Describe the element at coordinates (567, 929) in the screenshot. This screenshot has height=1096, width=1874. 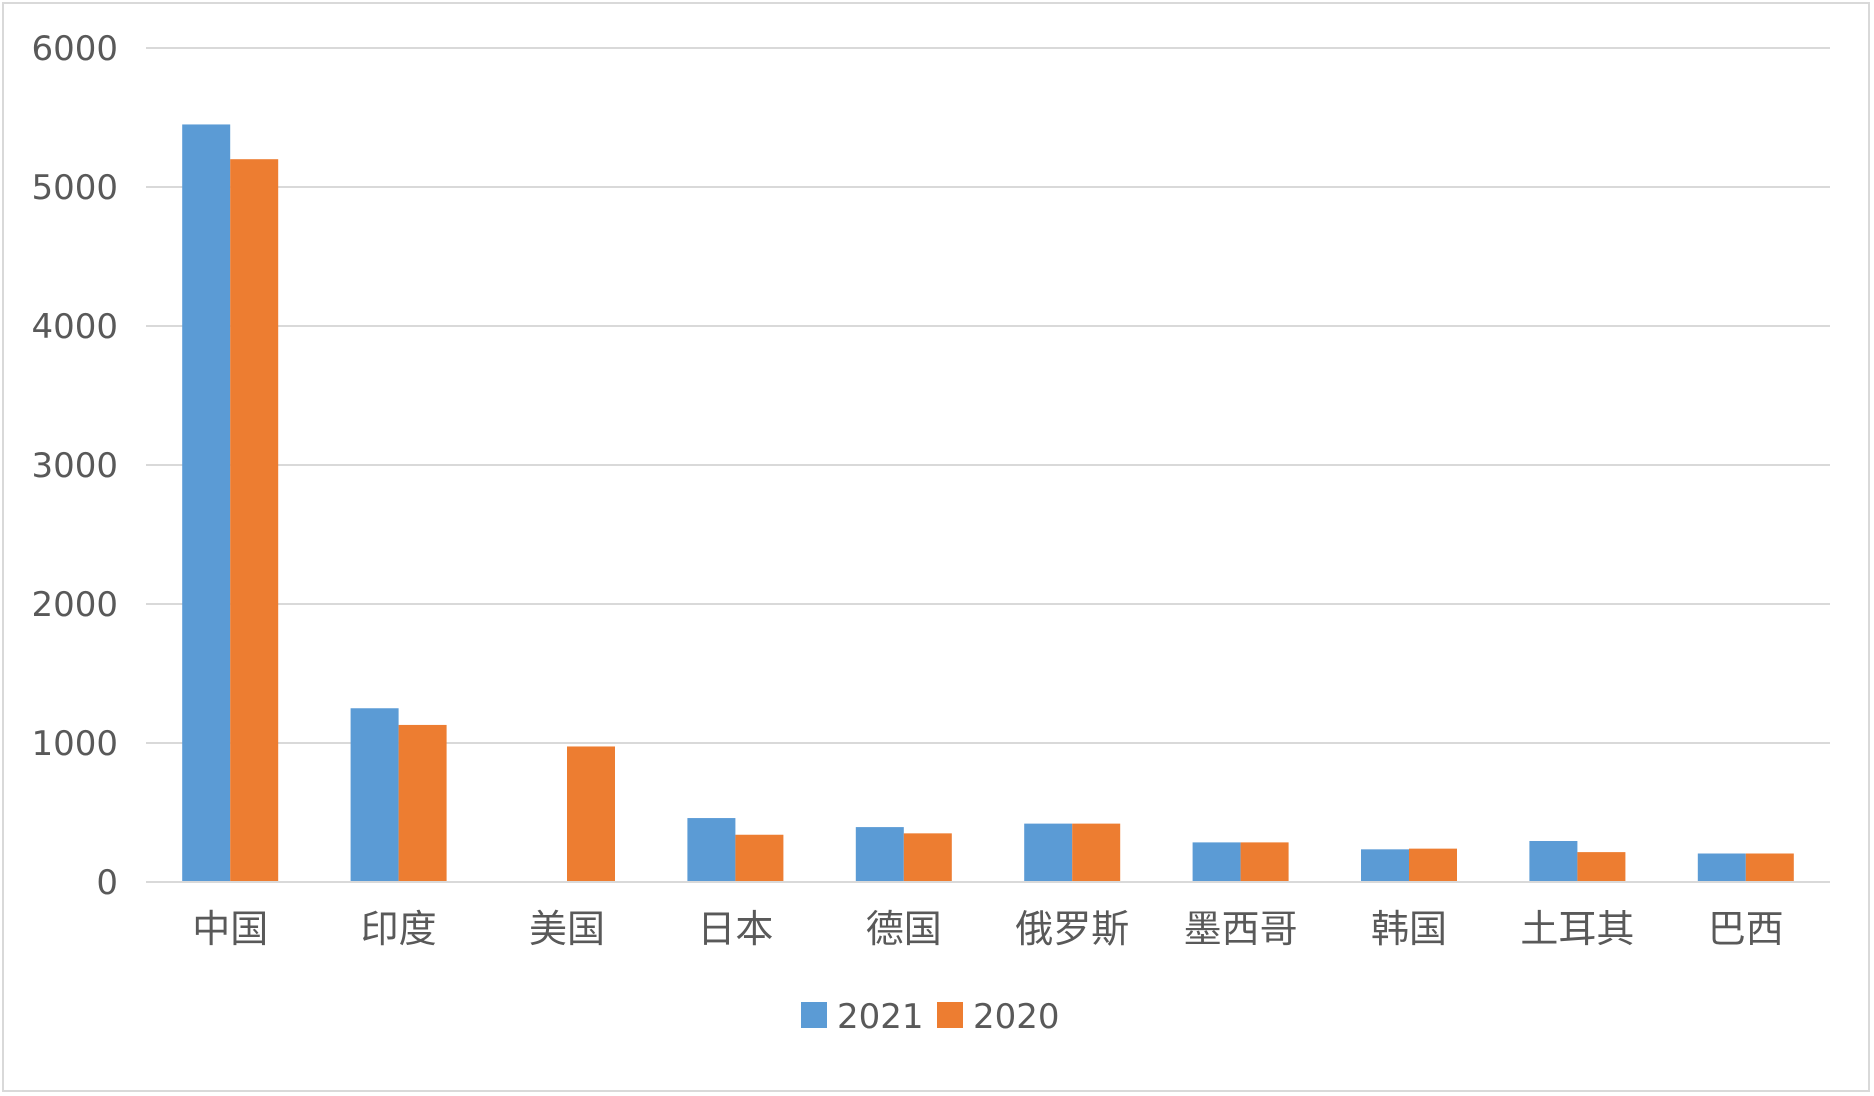
I see `x-category-label: 美国` at that location.